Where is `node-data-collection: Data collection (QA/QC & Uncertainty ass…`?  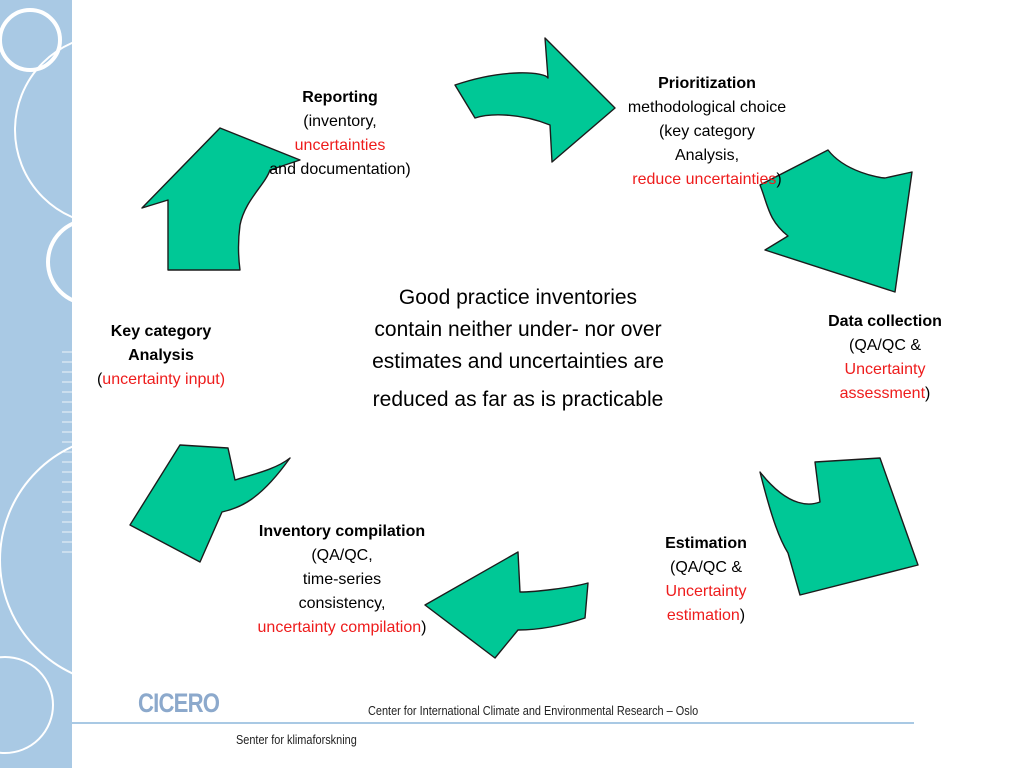 node-data-collection: Data collection (QA/QC & Uncertainty ass… is located at coordinates (885, 358).